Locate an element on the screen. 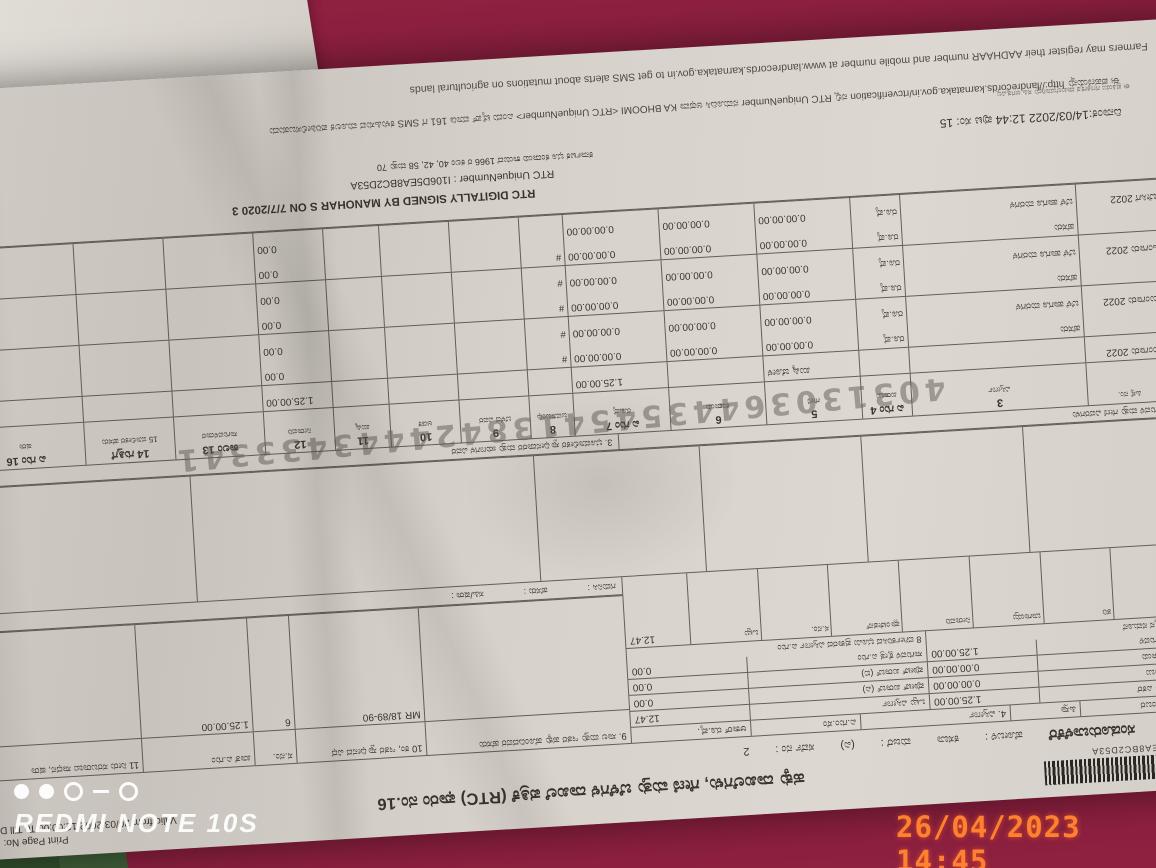  watermark-text: REDMI NOTE 10S is located at coordinates (136, 823).